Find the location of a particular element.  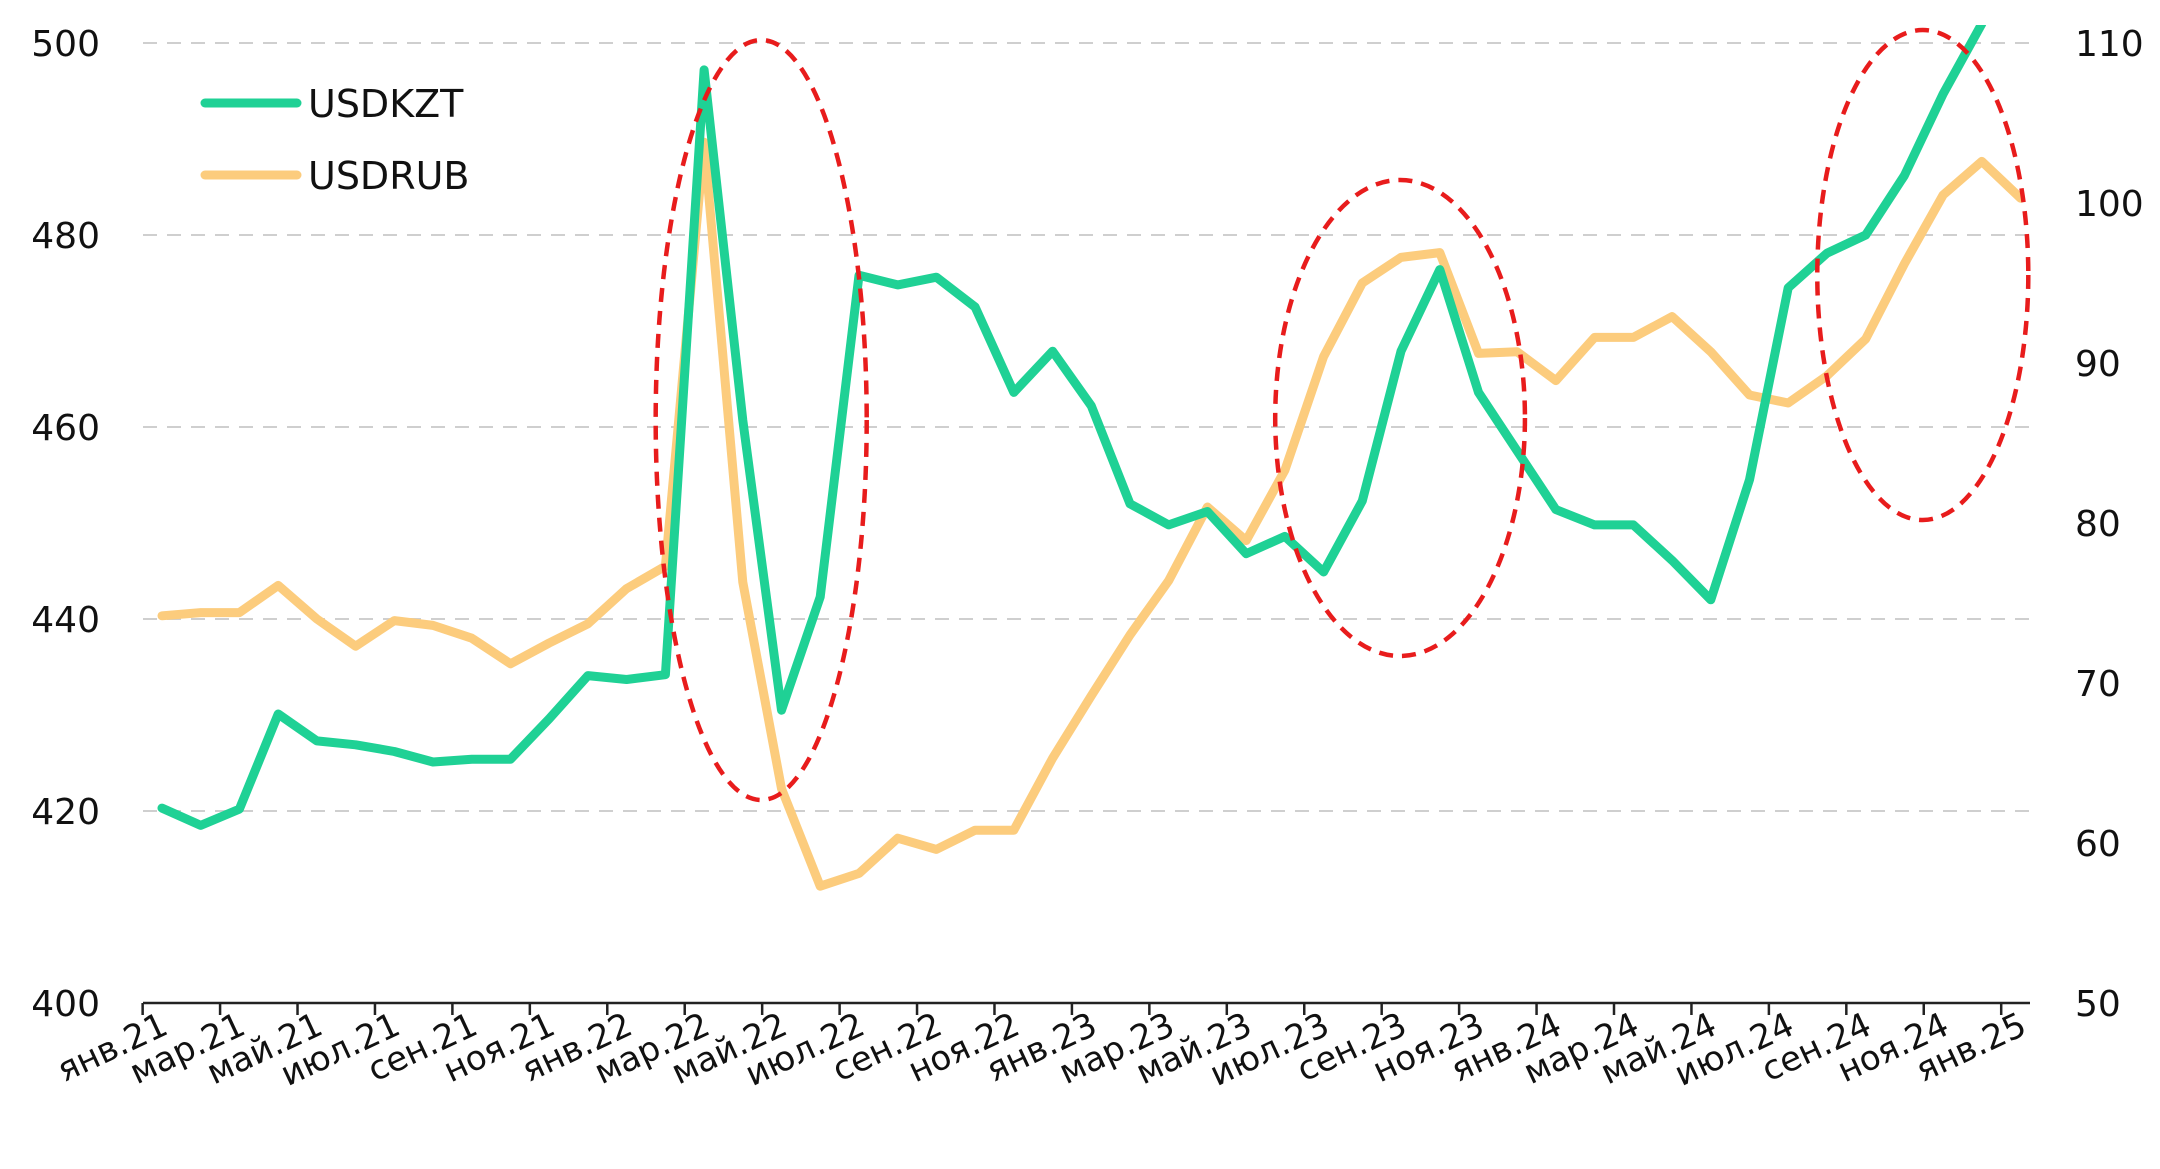

right-tick-label: 90 is located at coordinates (2098, 364).